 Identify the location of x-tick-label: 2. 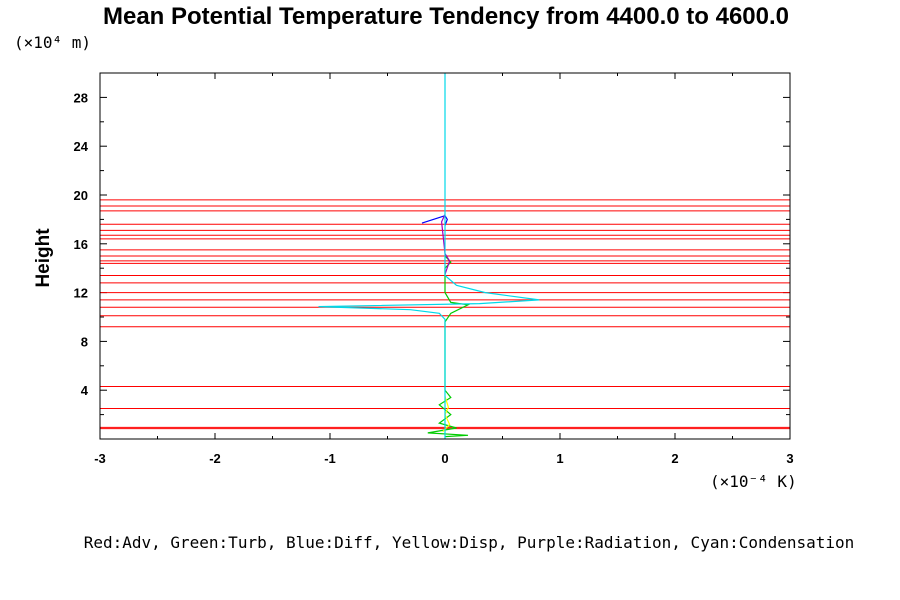
(674, 458).